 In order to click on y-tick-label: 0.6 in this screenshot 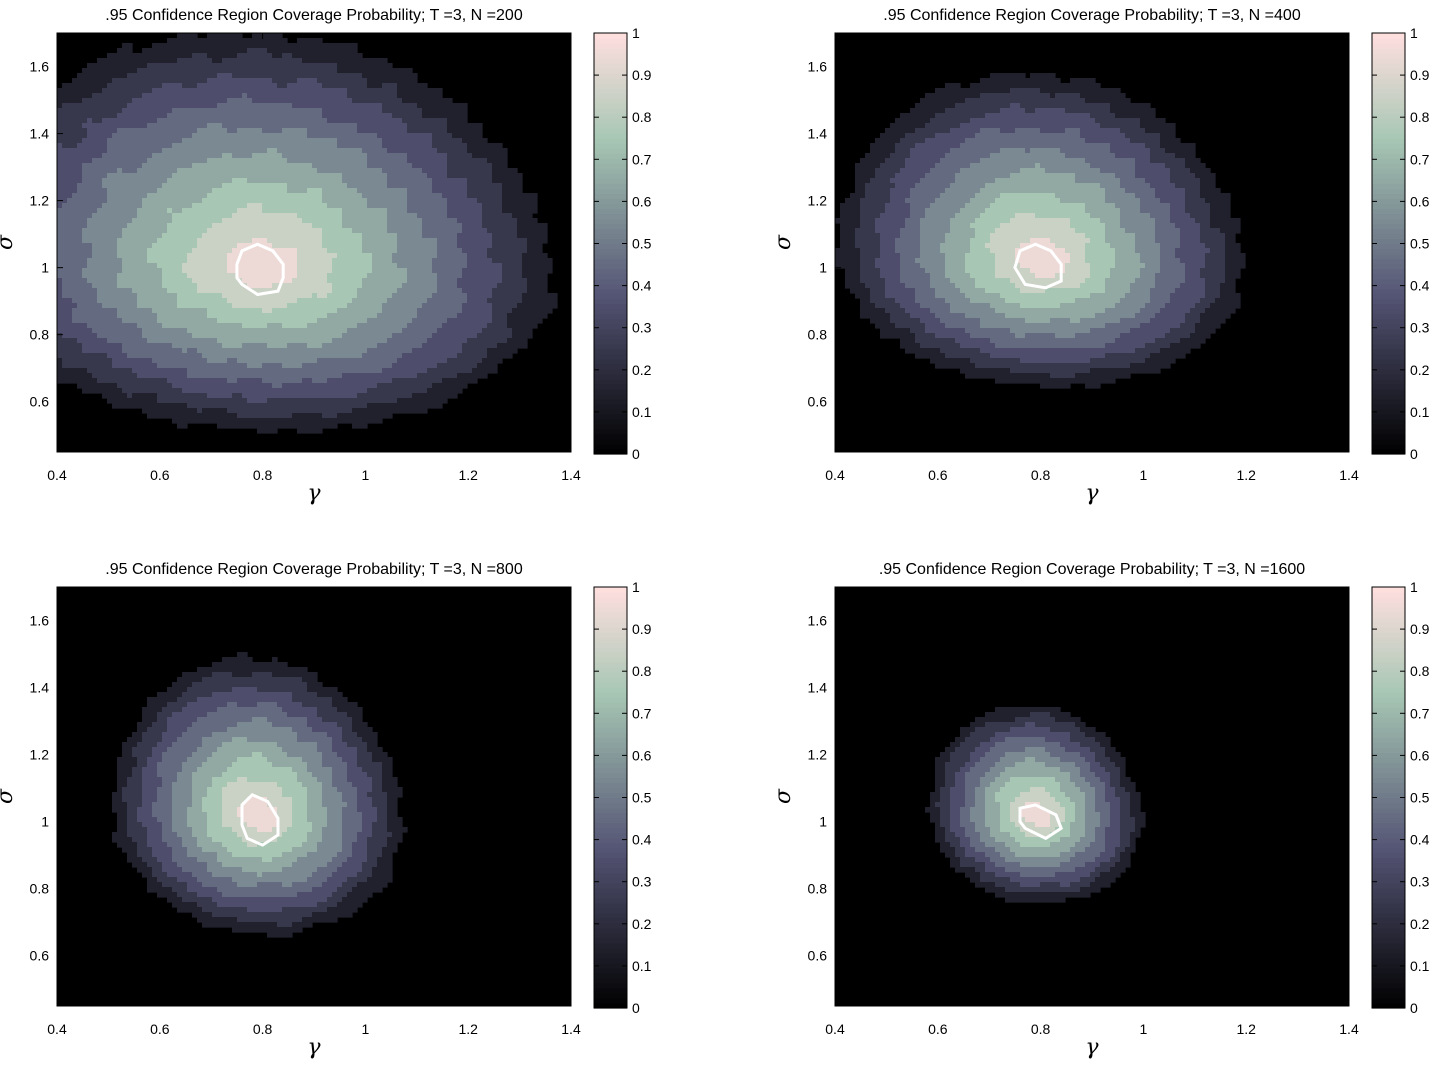, I will do `click(40, 402)`.